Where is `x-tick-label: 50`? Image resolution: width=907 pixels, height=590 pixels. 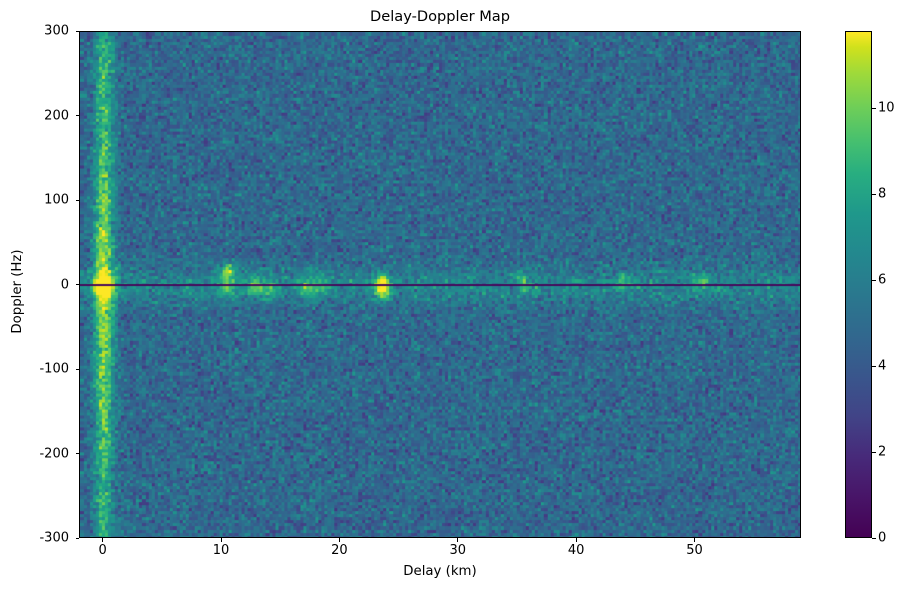 x-tick-label: 50 is located at coordinates (694, 550).